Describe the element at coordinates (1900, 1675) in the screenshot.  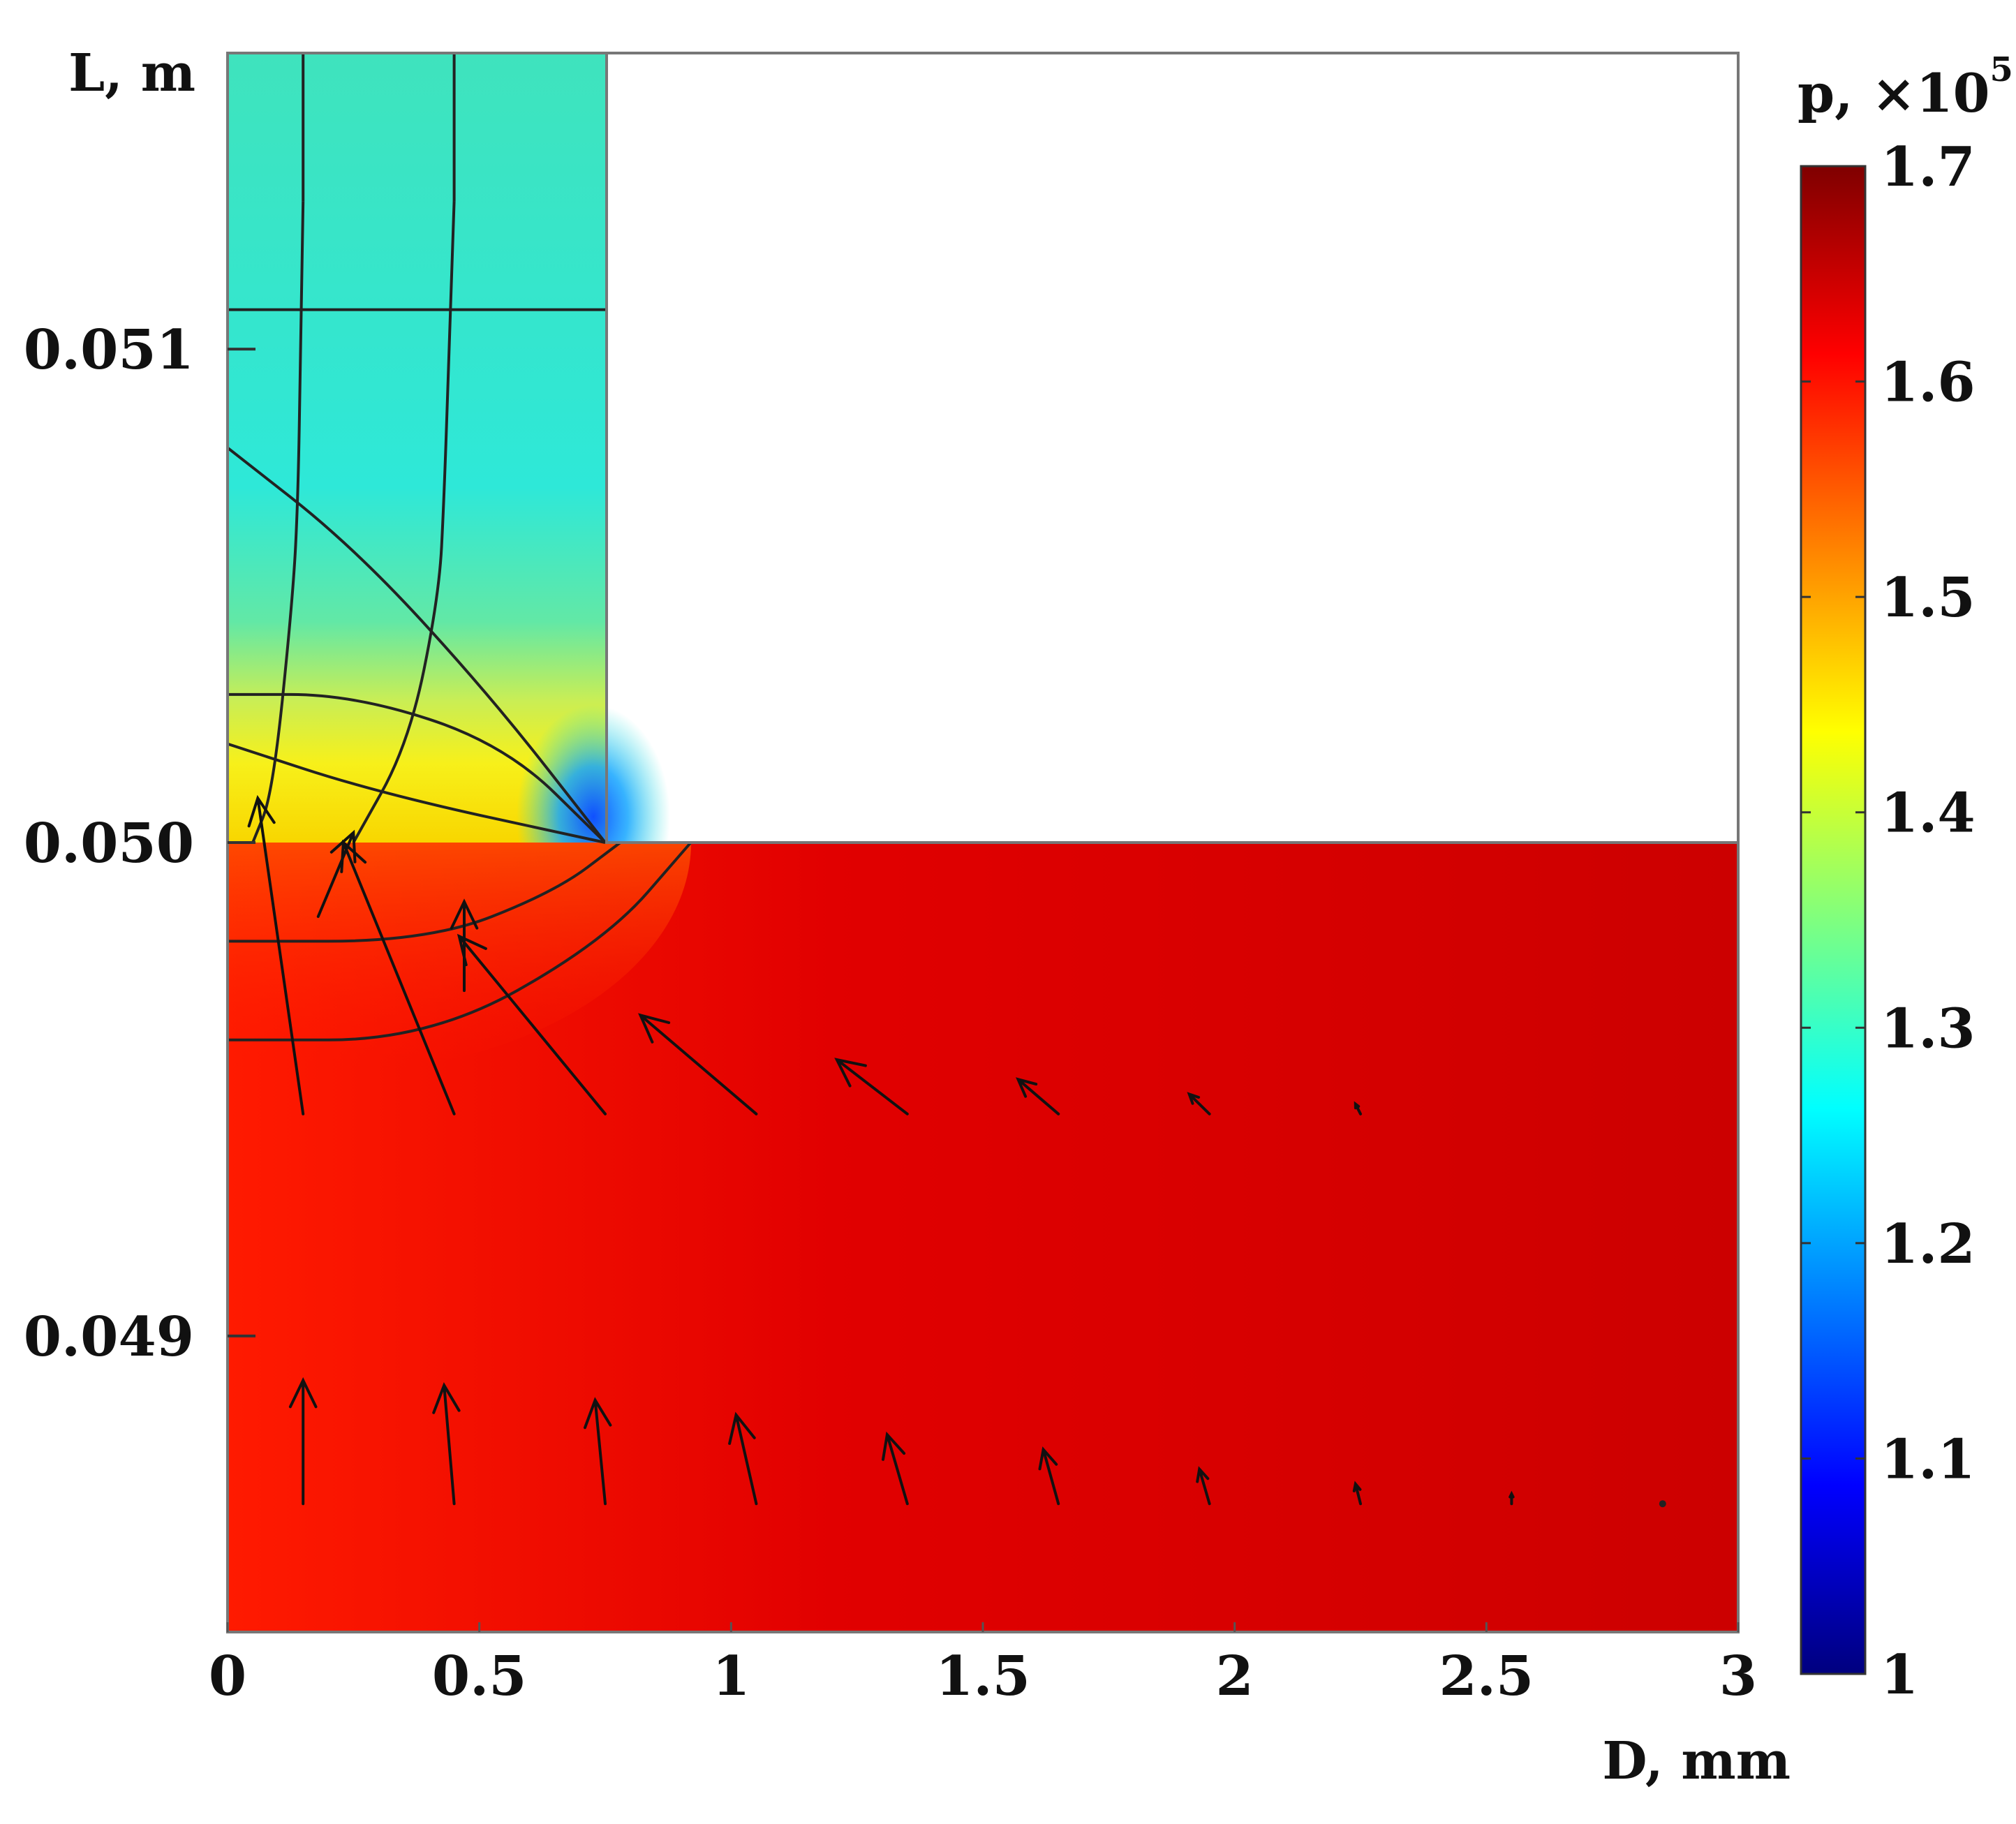
I see `colorbar-tick-label: 1` at that location.